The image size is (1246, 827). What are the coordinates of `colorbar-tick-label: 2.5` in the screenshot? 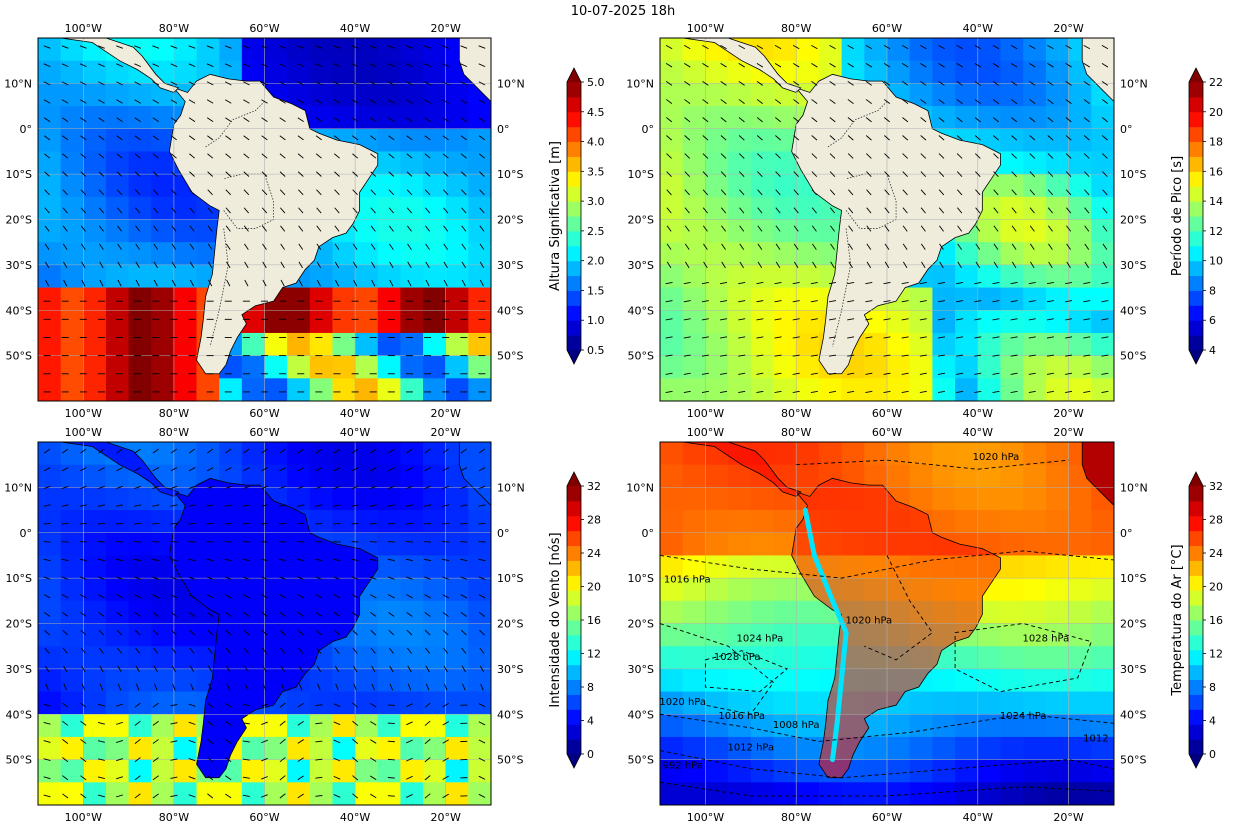 It's located at (596, 231).